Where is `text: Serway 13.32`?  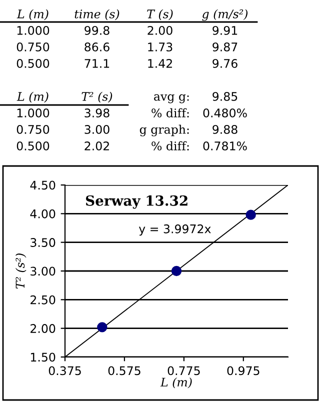
text: Serway 13.32 is located at coordinates (137, 202).